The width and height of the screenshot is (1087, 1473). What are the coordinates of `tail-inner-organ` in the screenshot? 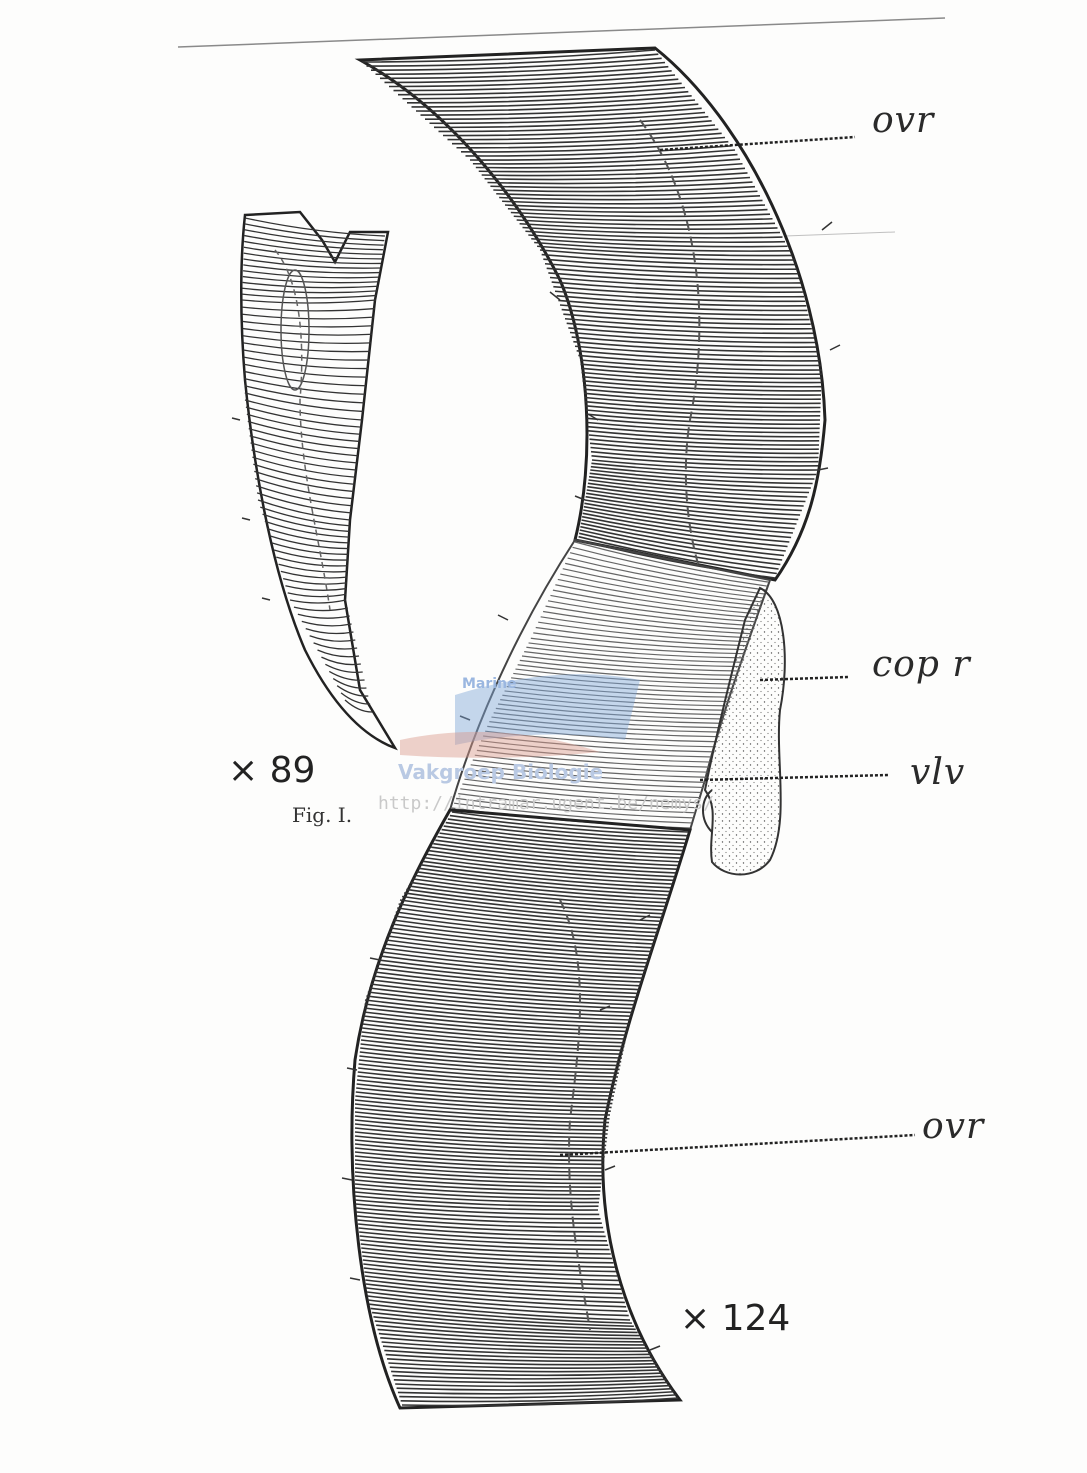 It's located at (302, 430).